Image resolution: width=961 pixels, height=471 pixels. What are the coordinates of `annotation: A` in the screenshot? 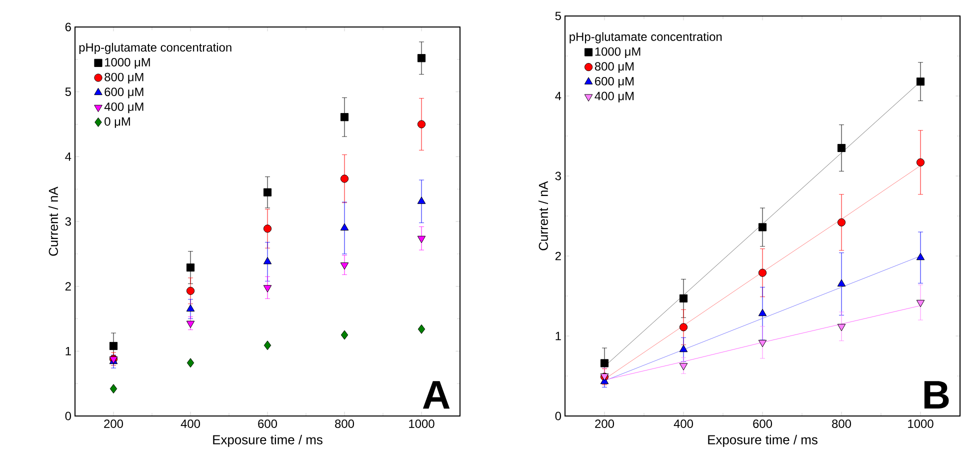 It's located at (436, 395).